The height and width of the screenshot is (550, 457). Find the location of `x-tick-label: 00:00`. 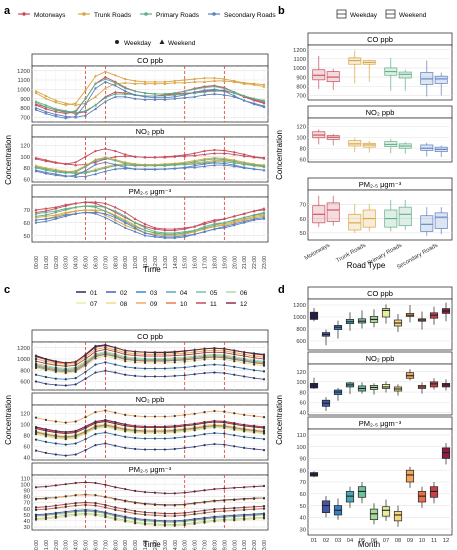

x-tick-label: 00:00 is located at coordinates (37, 262).